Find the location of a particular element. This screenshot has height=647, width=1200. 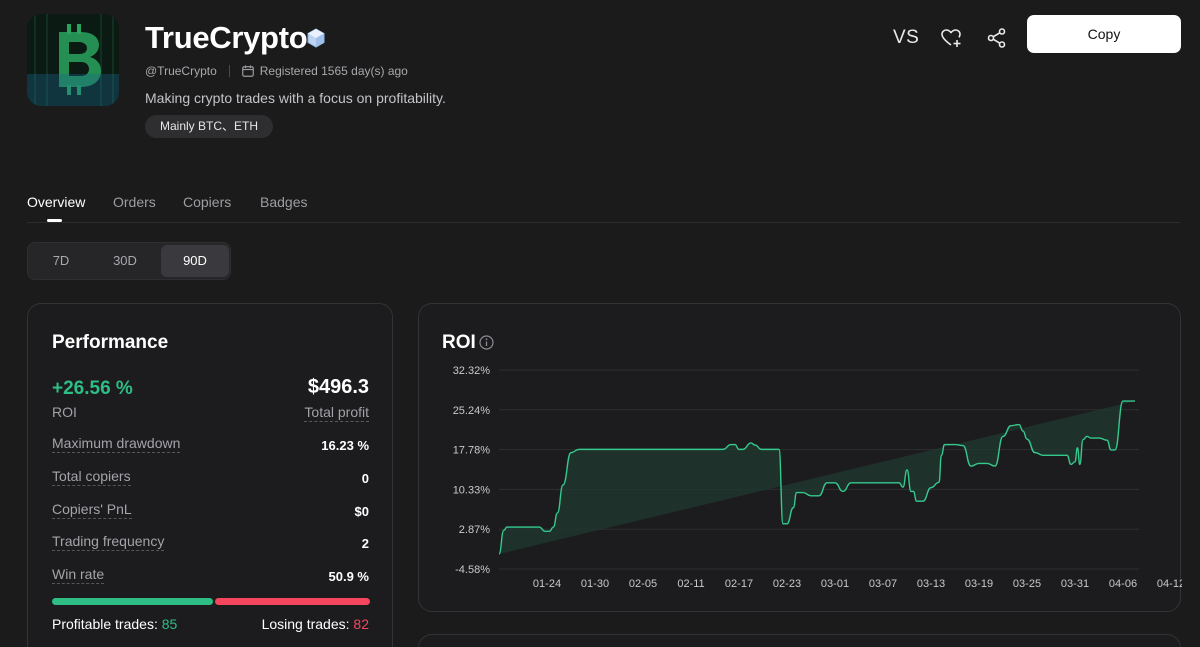

total-profit-value: $496.3 is located at coordinates (338, 387).